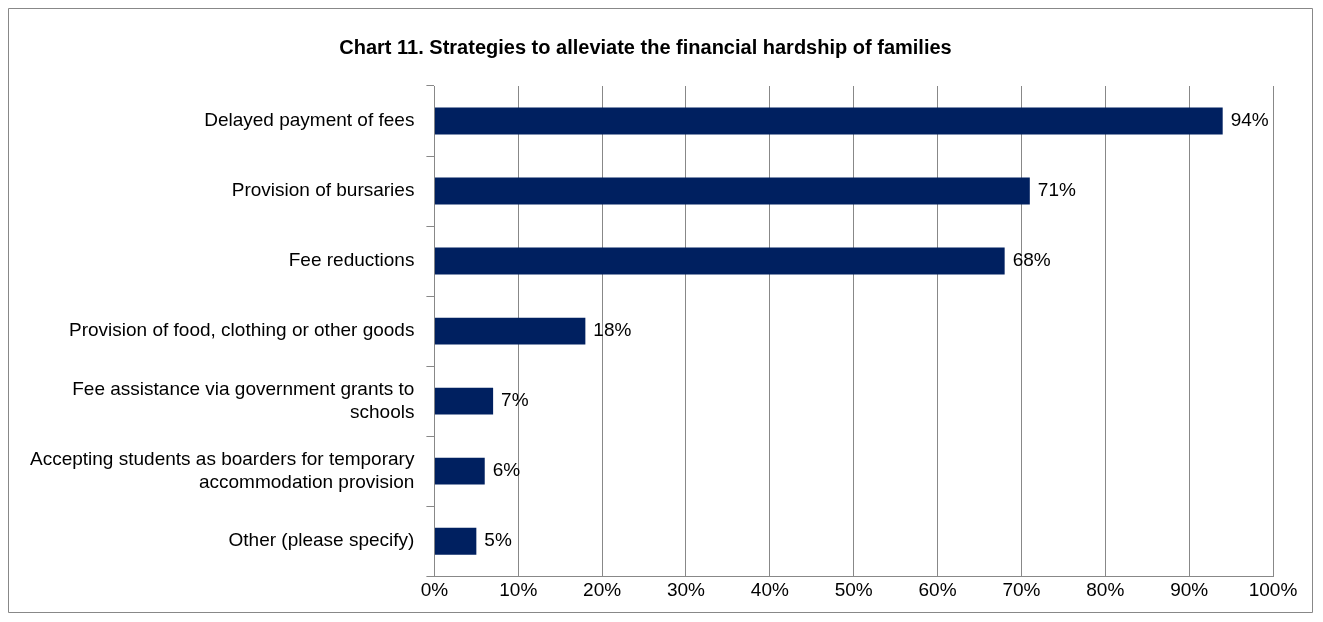 The width and height of the screenshot is (1323, 622). Describe the element at coordinates (242, 330) in the screenshot. I see `y-tick-label: Provision of food, clothing or other goods` at that location.